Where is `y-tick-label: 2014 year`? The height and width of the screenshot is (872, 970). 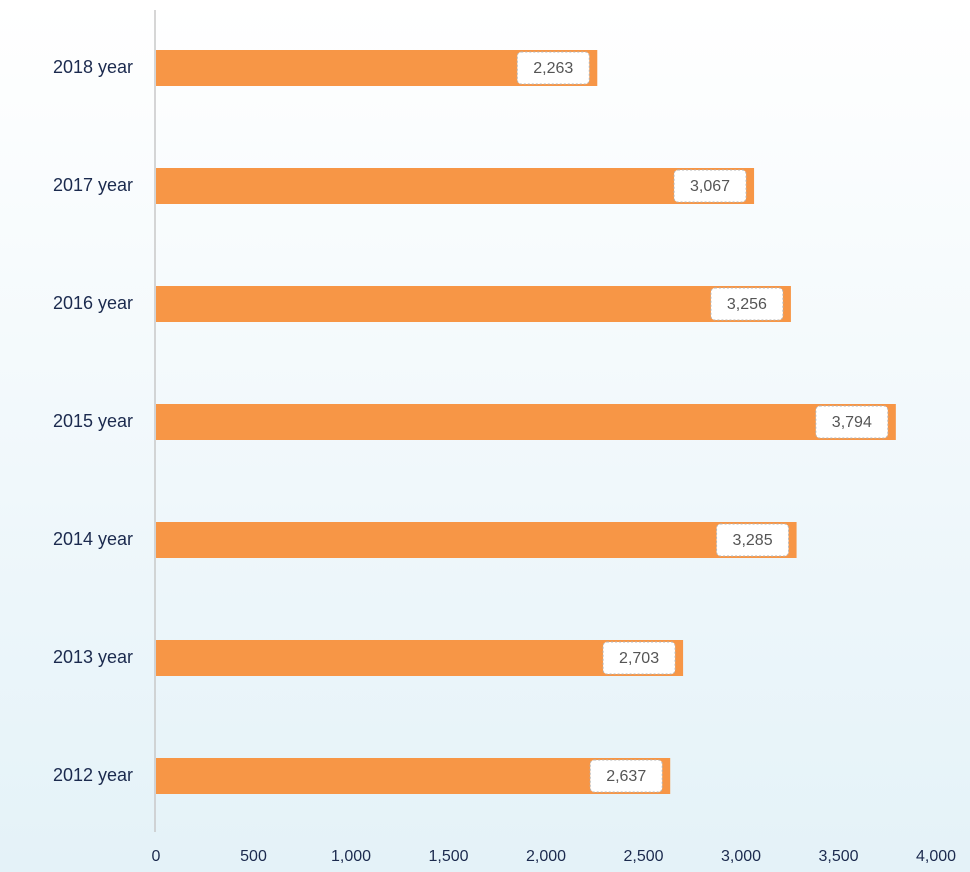
y-tick-label: 2014 year is located at coordinates (93, 539).